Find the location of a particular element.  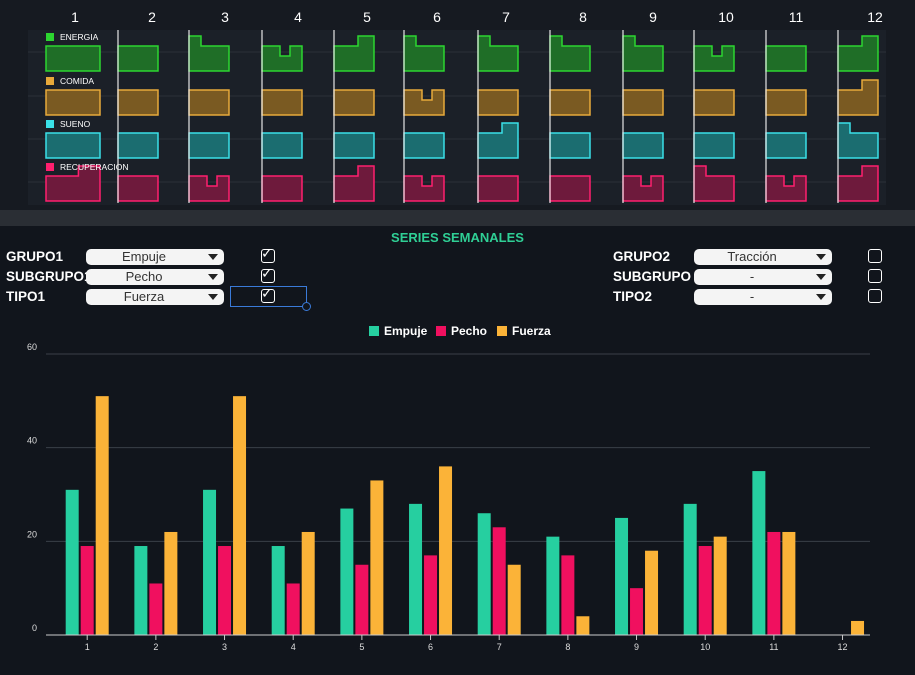

check-icon: ✓ is located at coordinates (267, 294).